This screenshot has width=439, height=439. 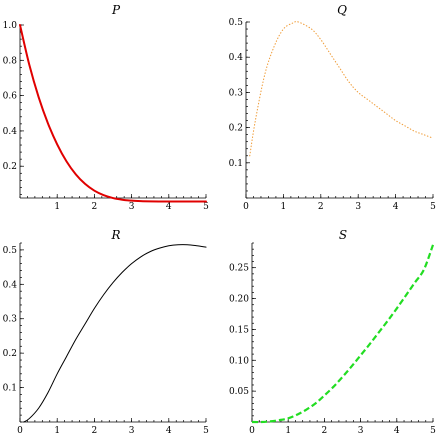 I want to click on chart-title: Q, so click(x=342, y=10).